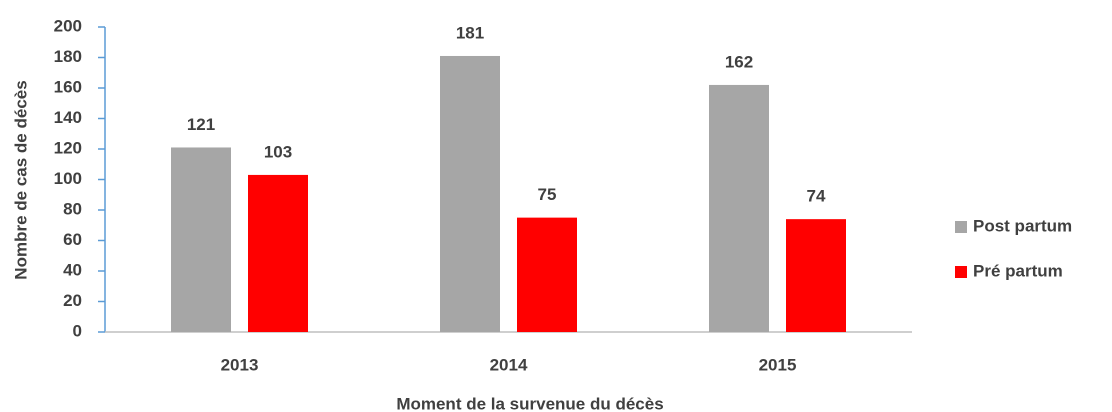 The image size is (1112, 412). What do you see at coordinates (778, 364) in the screenshot?
I see `x-tick-label: 2015` at bounding box center [778, 364].